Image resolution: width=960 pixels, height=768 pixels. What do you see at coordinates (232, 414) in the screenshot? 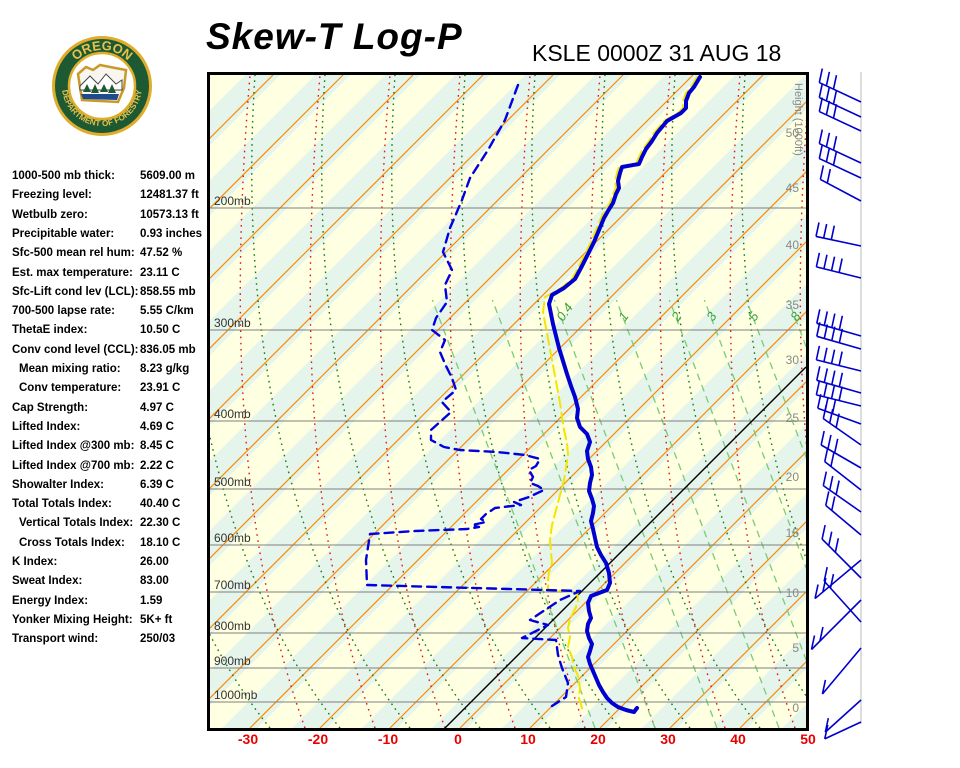
I see `pressure-label: 400mb` at bounding box center [232, 414].